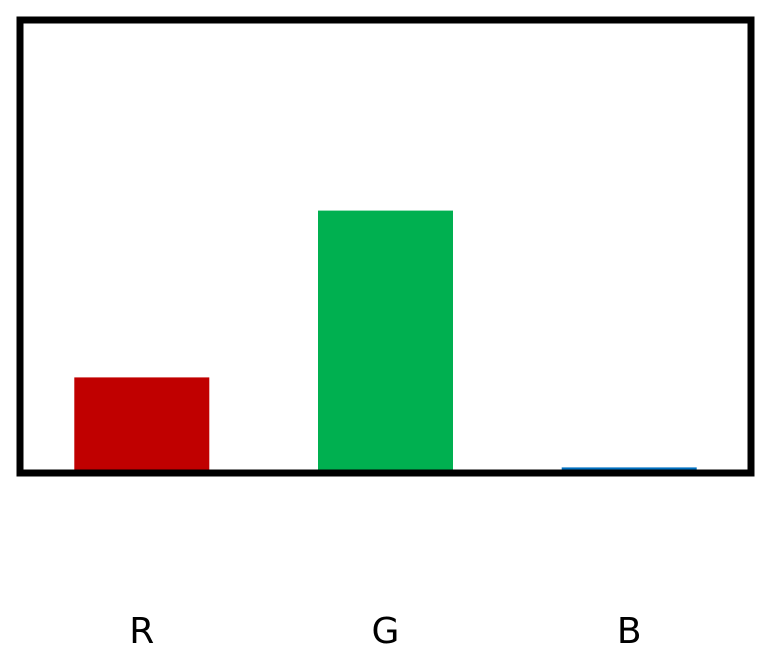 The width and height of the screenshot is (776, 665). Describe the element at coordinates (142, 423) in the screenshot. I see `bar-r` at that location.